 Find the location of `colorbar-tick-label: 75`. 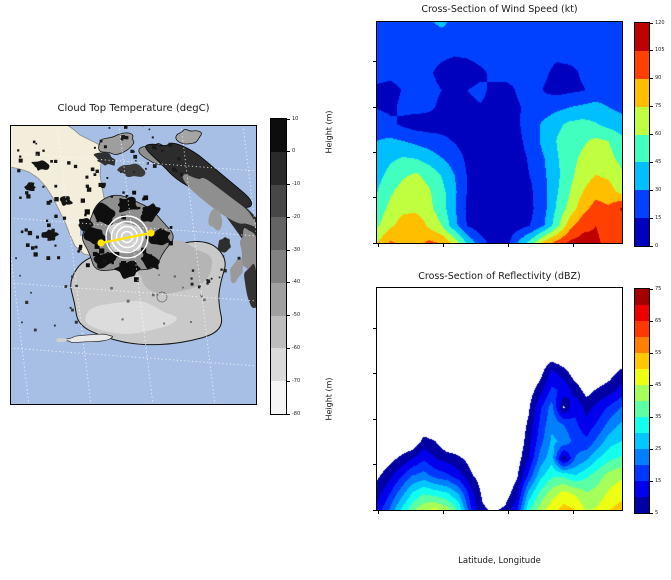

colorbar-tick-label: 75 is located at coordinates (658, 106).